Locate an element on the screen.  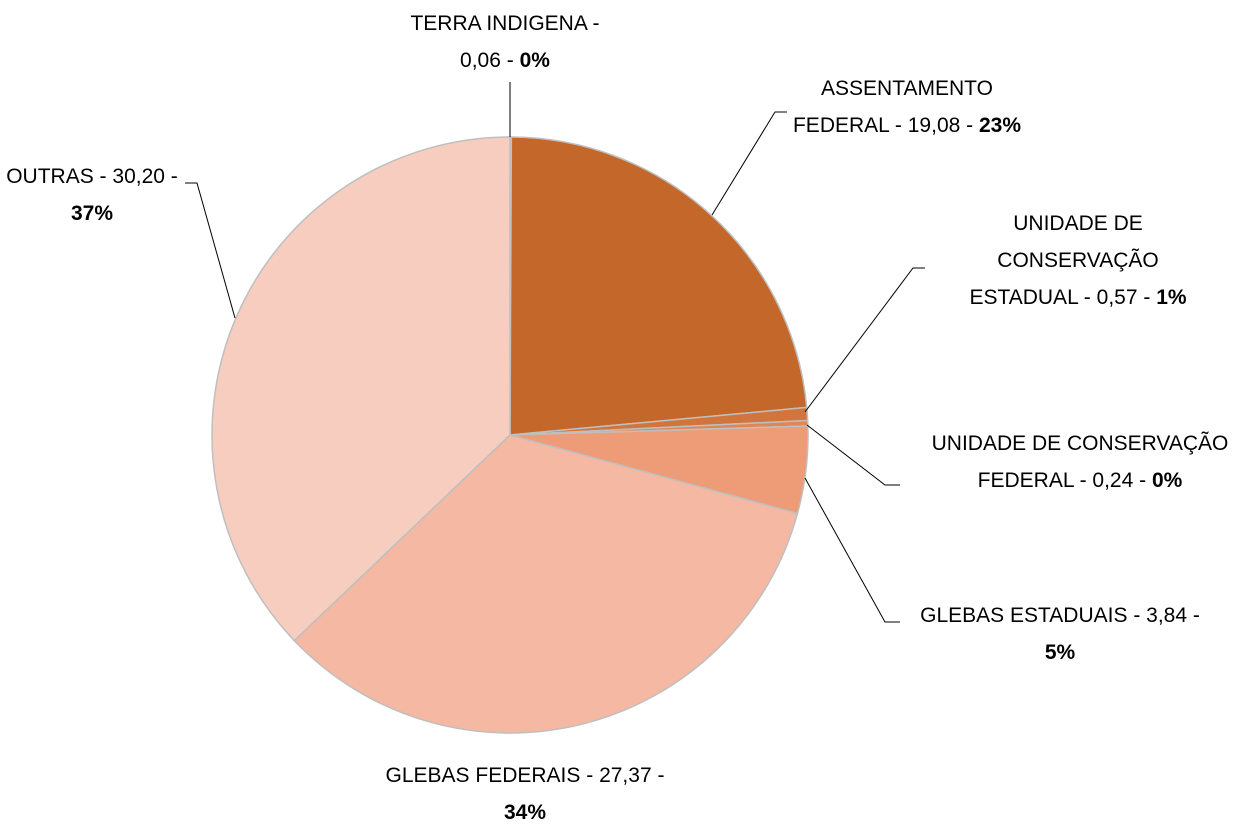
category-name: OUTRAS is located at coordinates (50, 176).